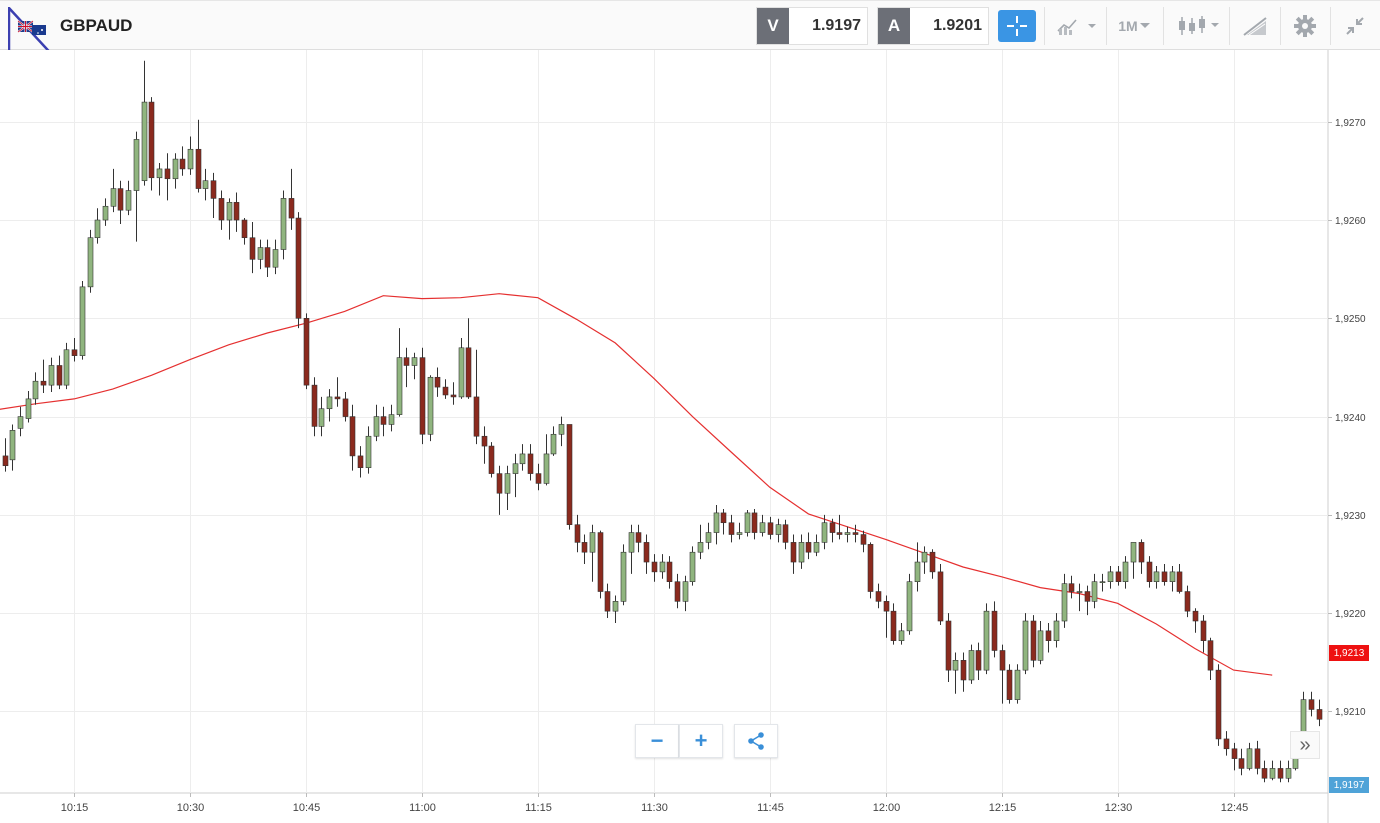 The height and width of the screenshot is (823, 1380). Describe the element at coordinates (1003, 808) in the screenshot. I see `x-tick-label: 12:15` at that location.